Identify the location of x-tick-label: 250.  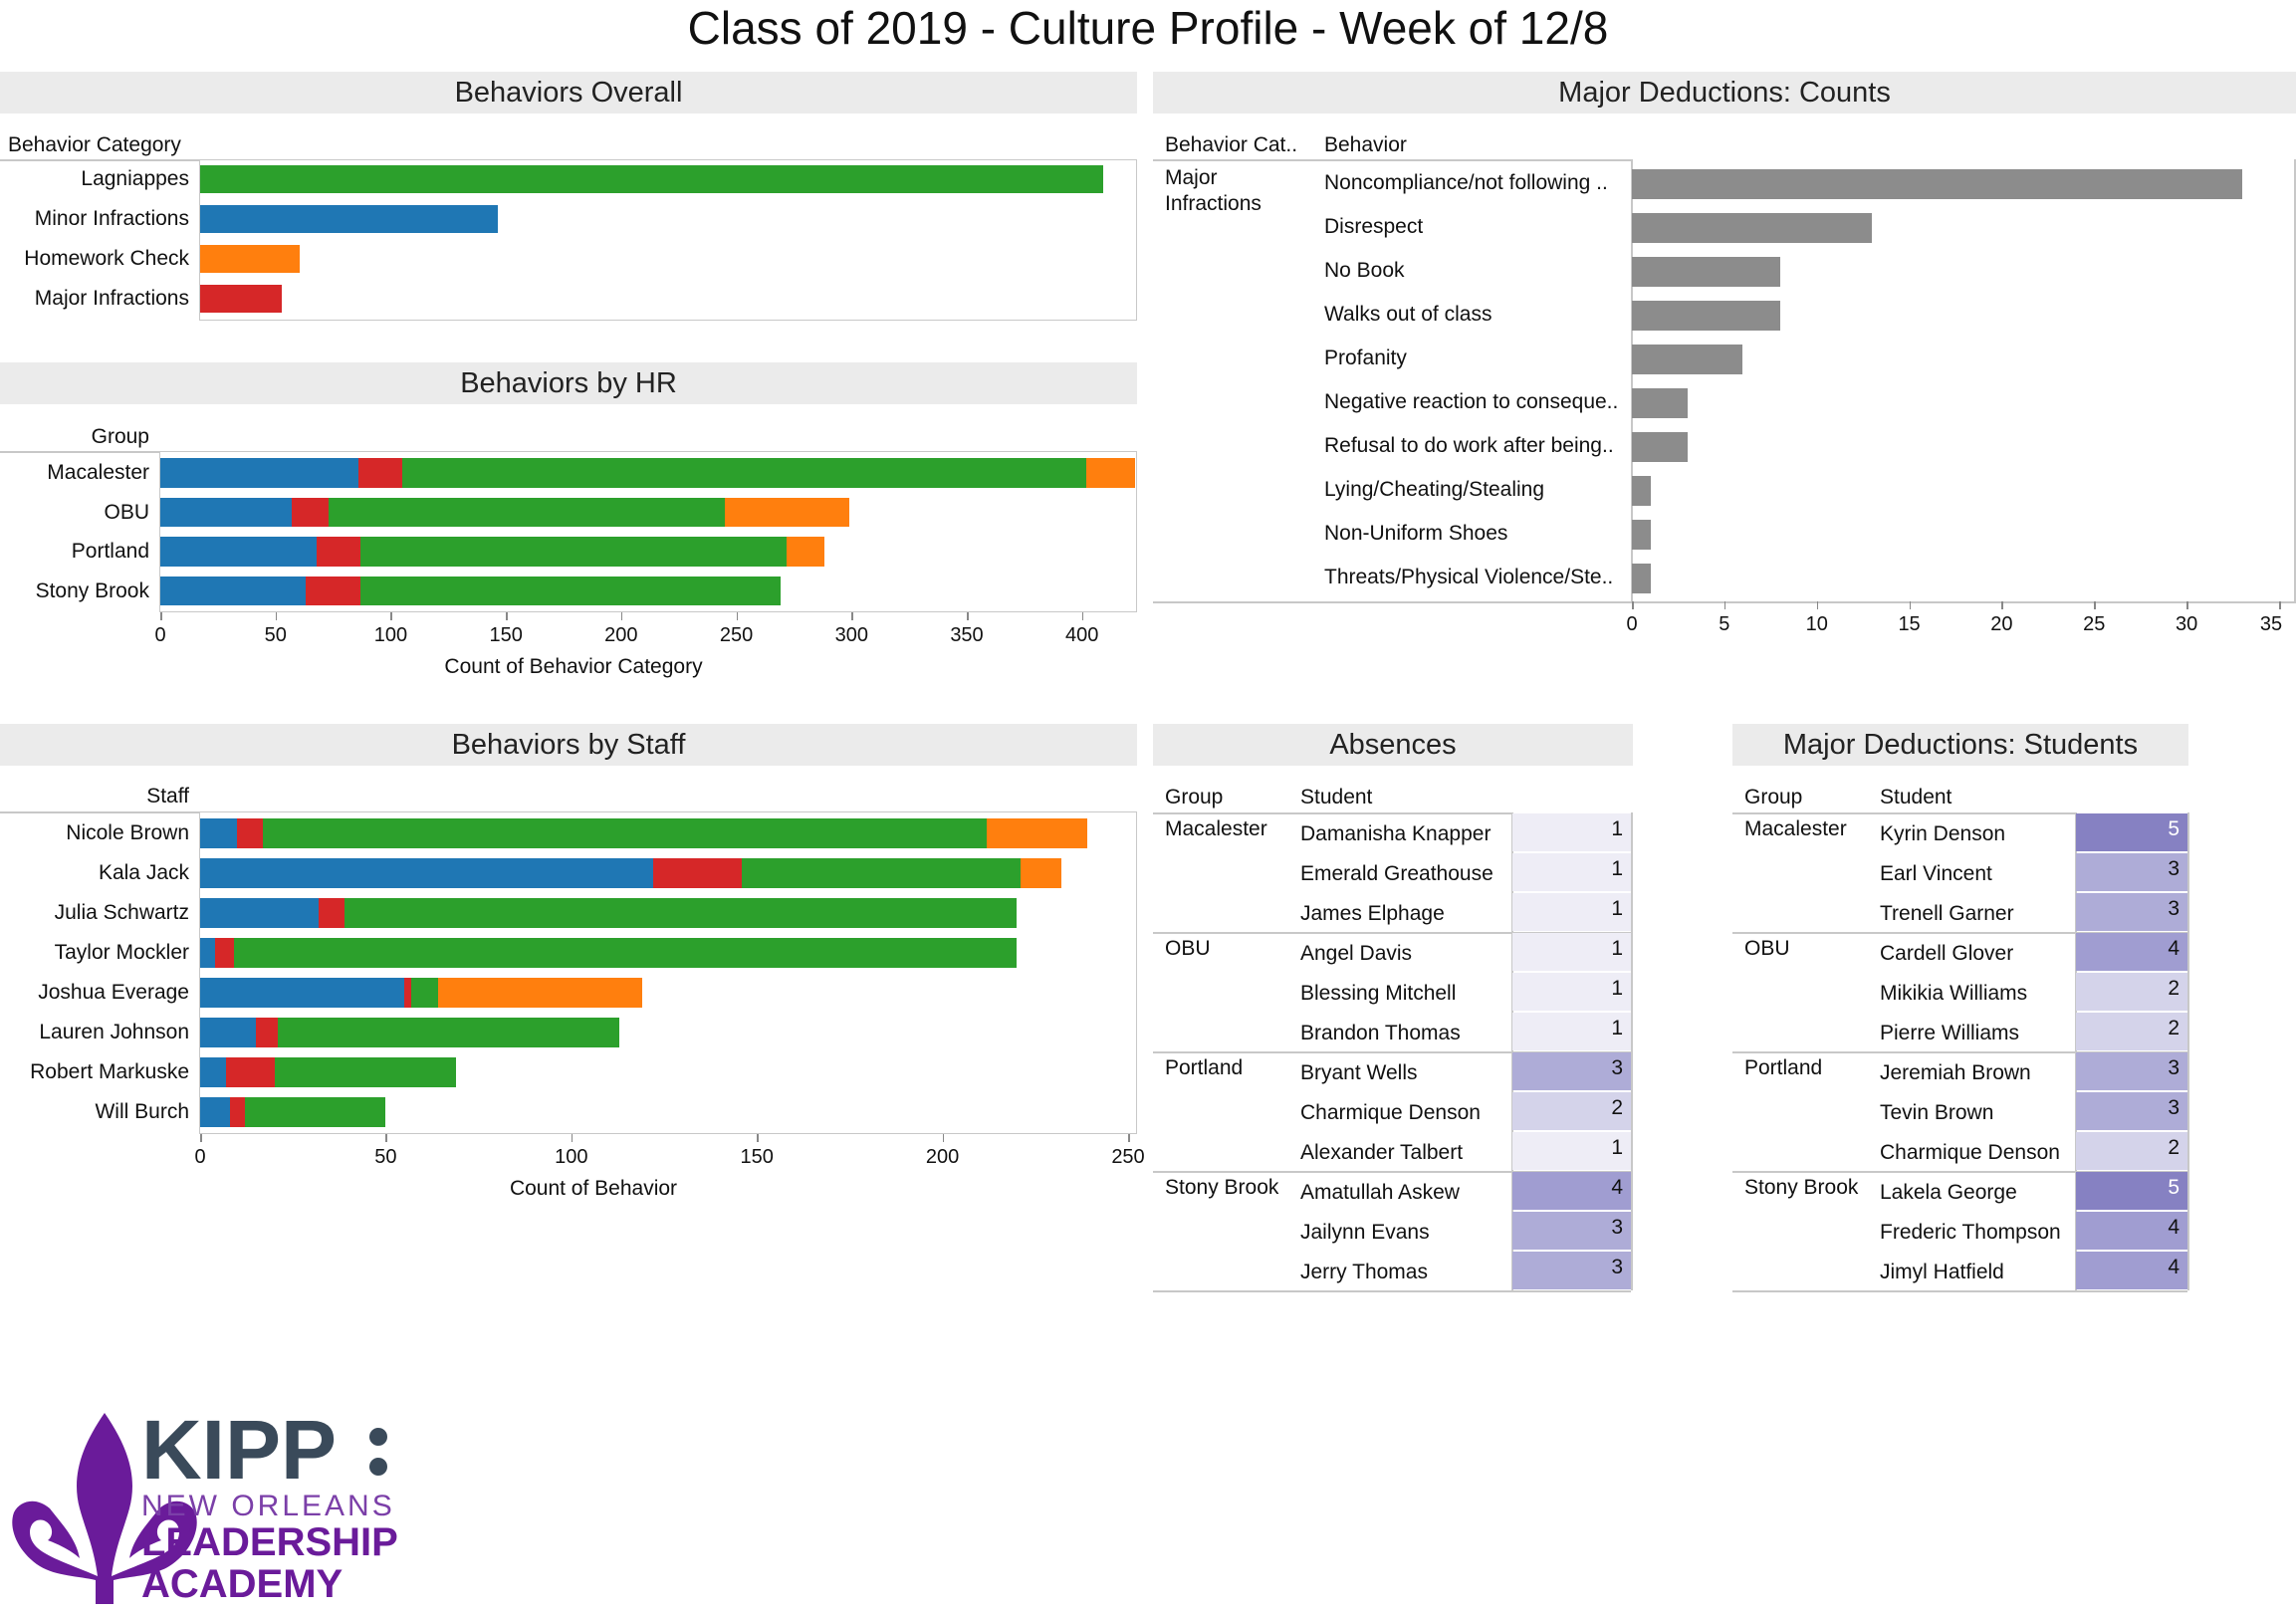
(736, 635).